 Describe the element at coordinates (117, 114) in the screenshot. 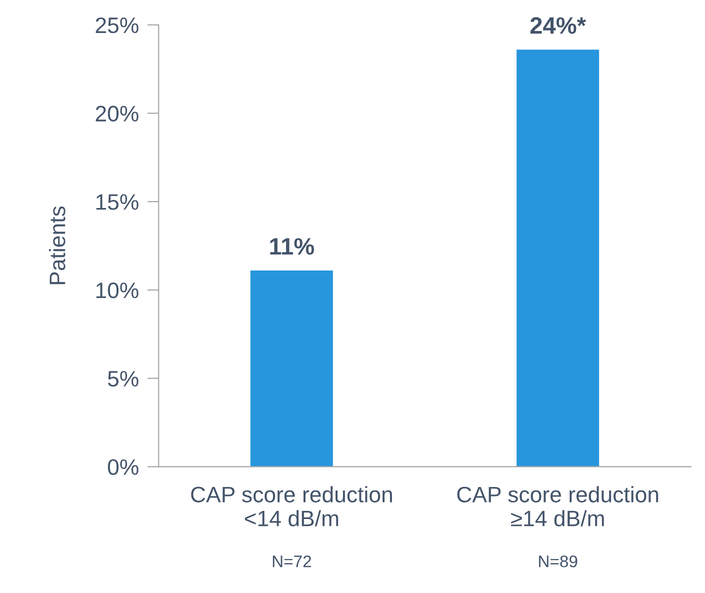

I see `y-tick-label: 20%` at that location.